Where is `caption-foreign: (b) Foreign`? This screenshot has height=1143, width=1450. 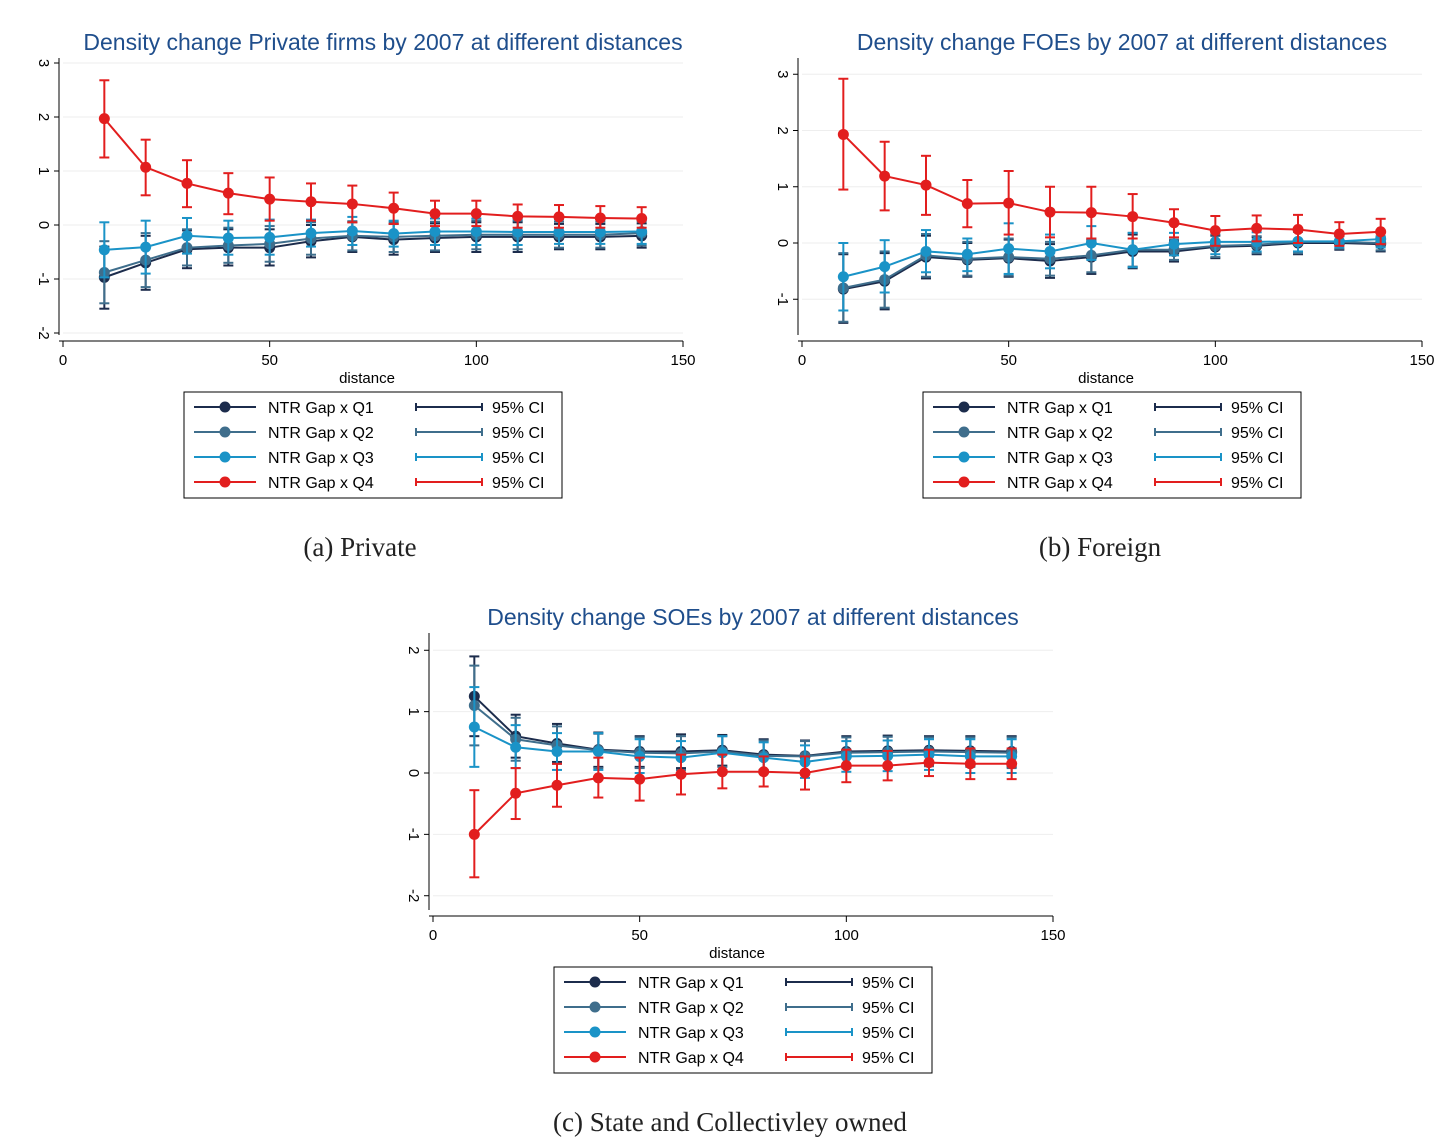 caption-foreign: (b) Foreign is located at coordinates (1100, 547).